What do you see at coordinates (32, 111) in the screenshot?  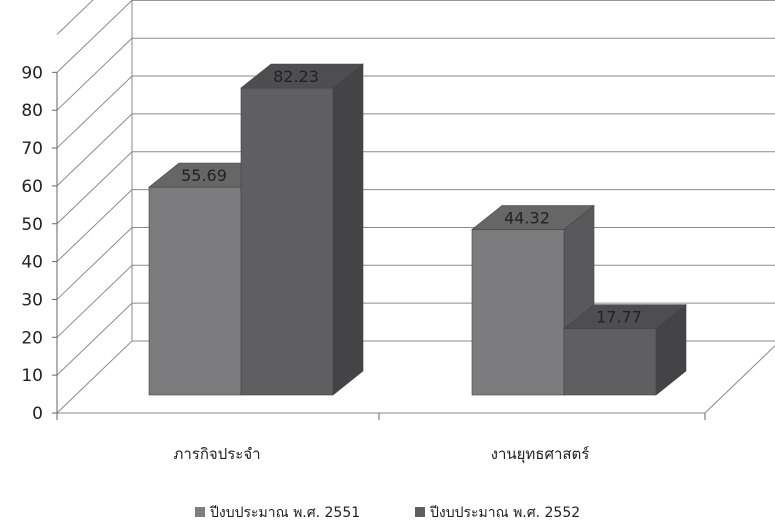 I see `y-tick-label: 80` at bounding box center [32, 111].